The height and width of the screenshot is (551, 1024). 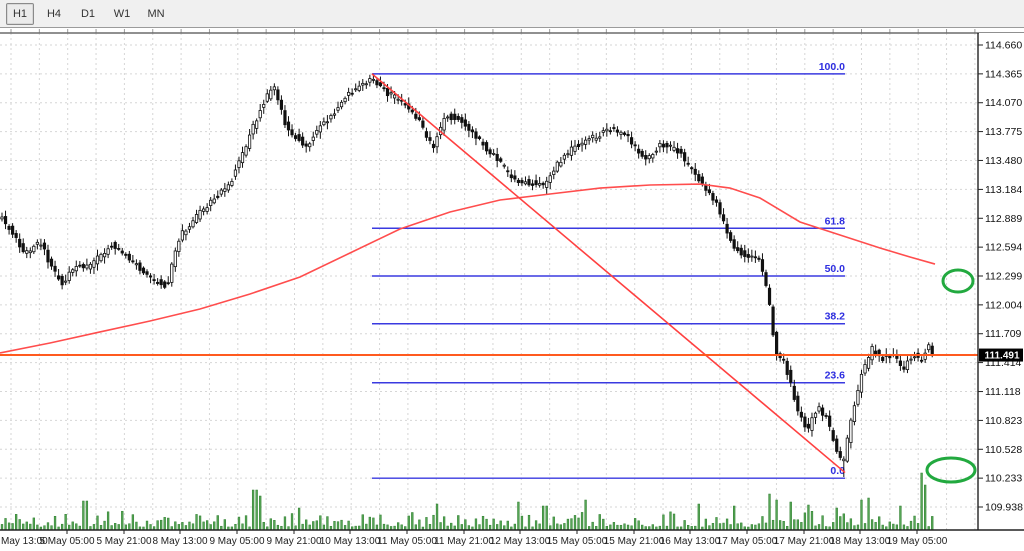 I want to click on time-tick-label: 11 May 21:00, so click(x=464, y=541).